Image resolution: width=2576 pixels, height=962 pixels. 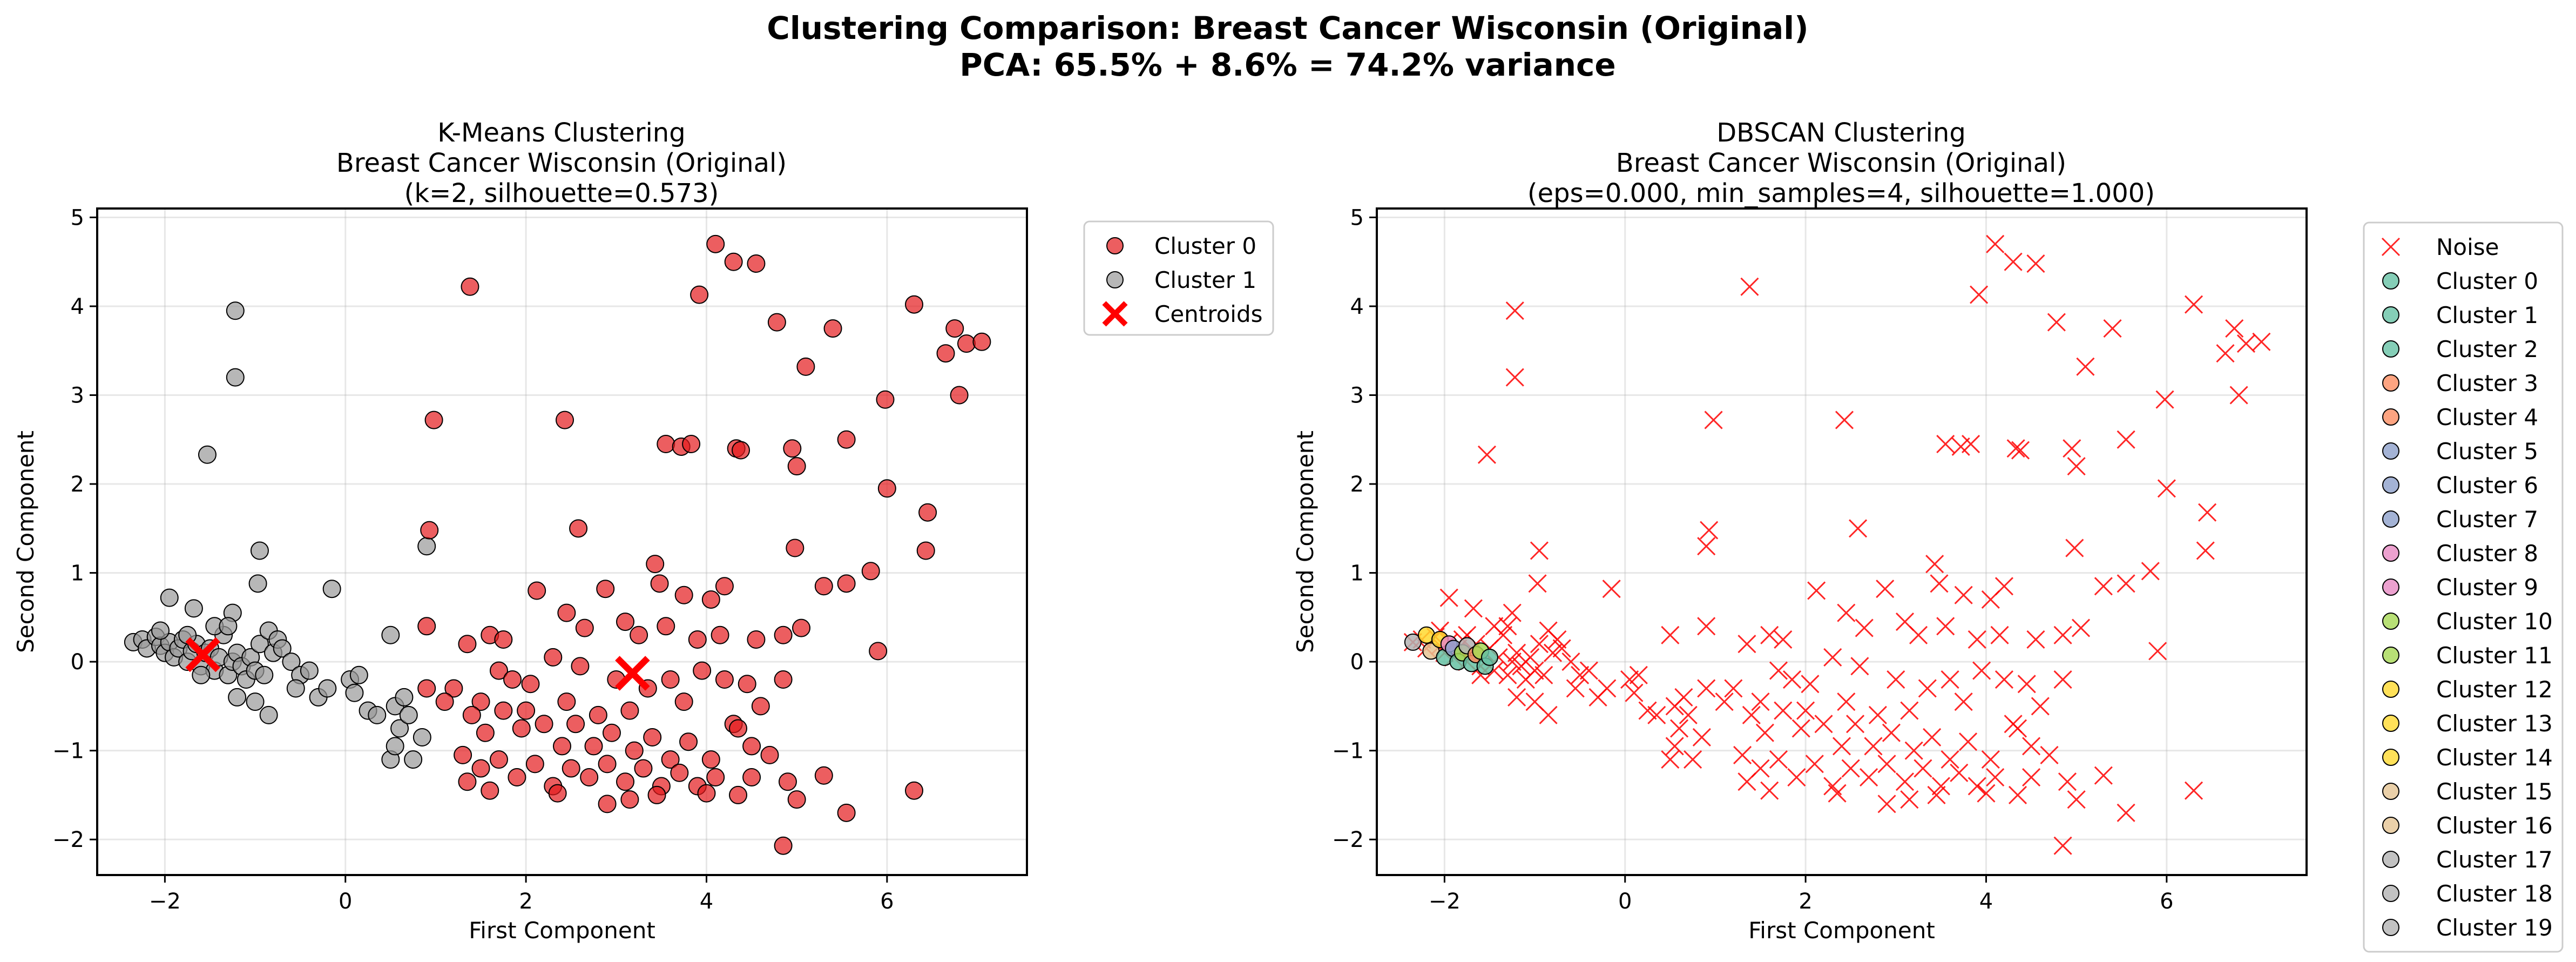 I want to click on centroid-marker, so click(x=202, y=654).